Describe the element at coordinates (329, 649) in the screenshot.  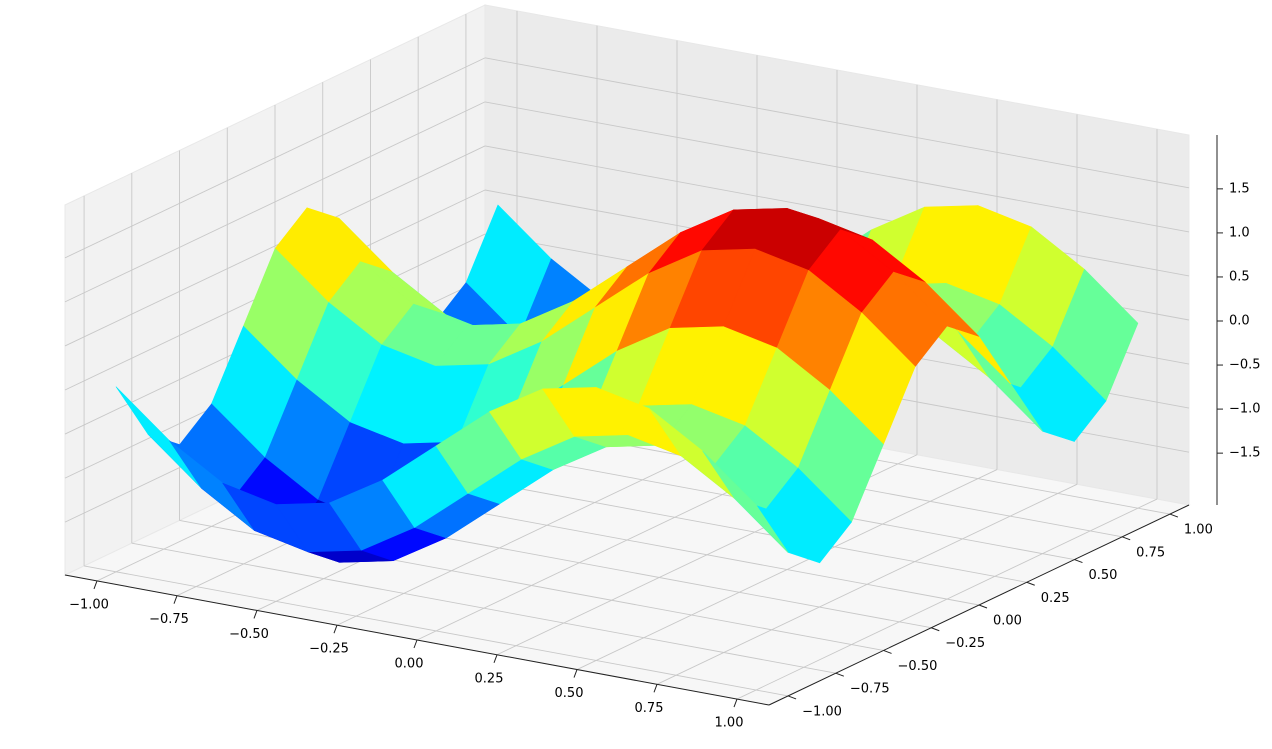
I see `x-tick-label: −0.25` at that location.